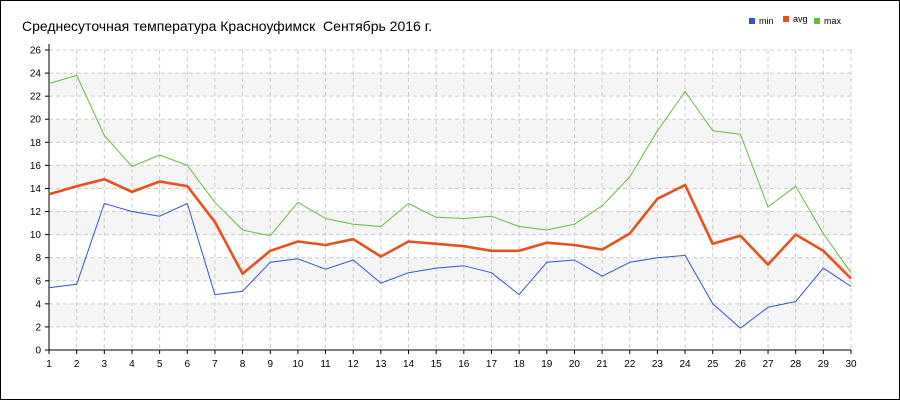  I want to click on x-tick-label: 26, so click(741, 364).